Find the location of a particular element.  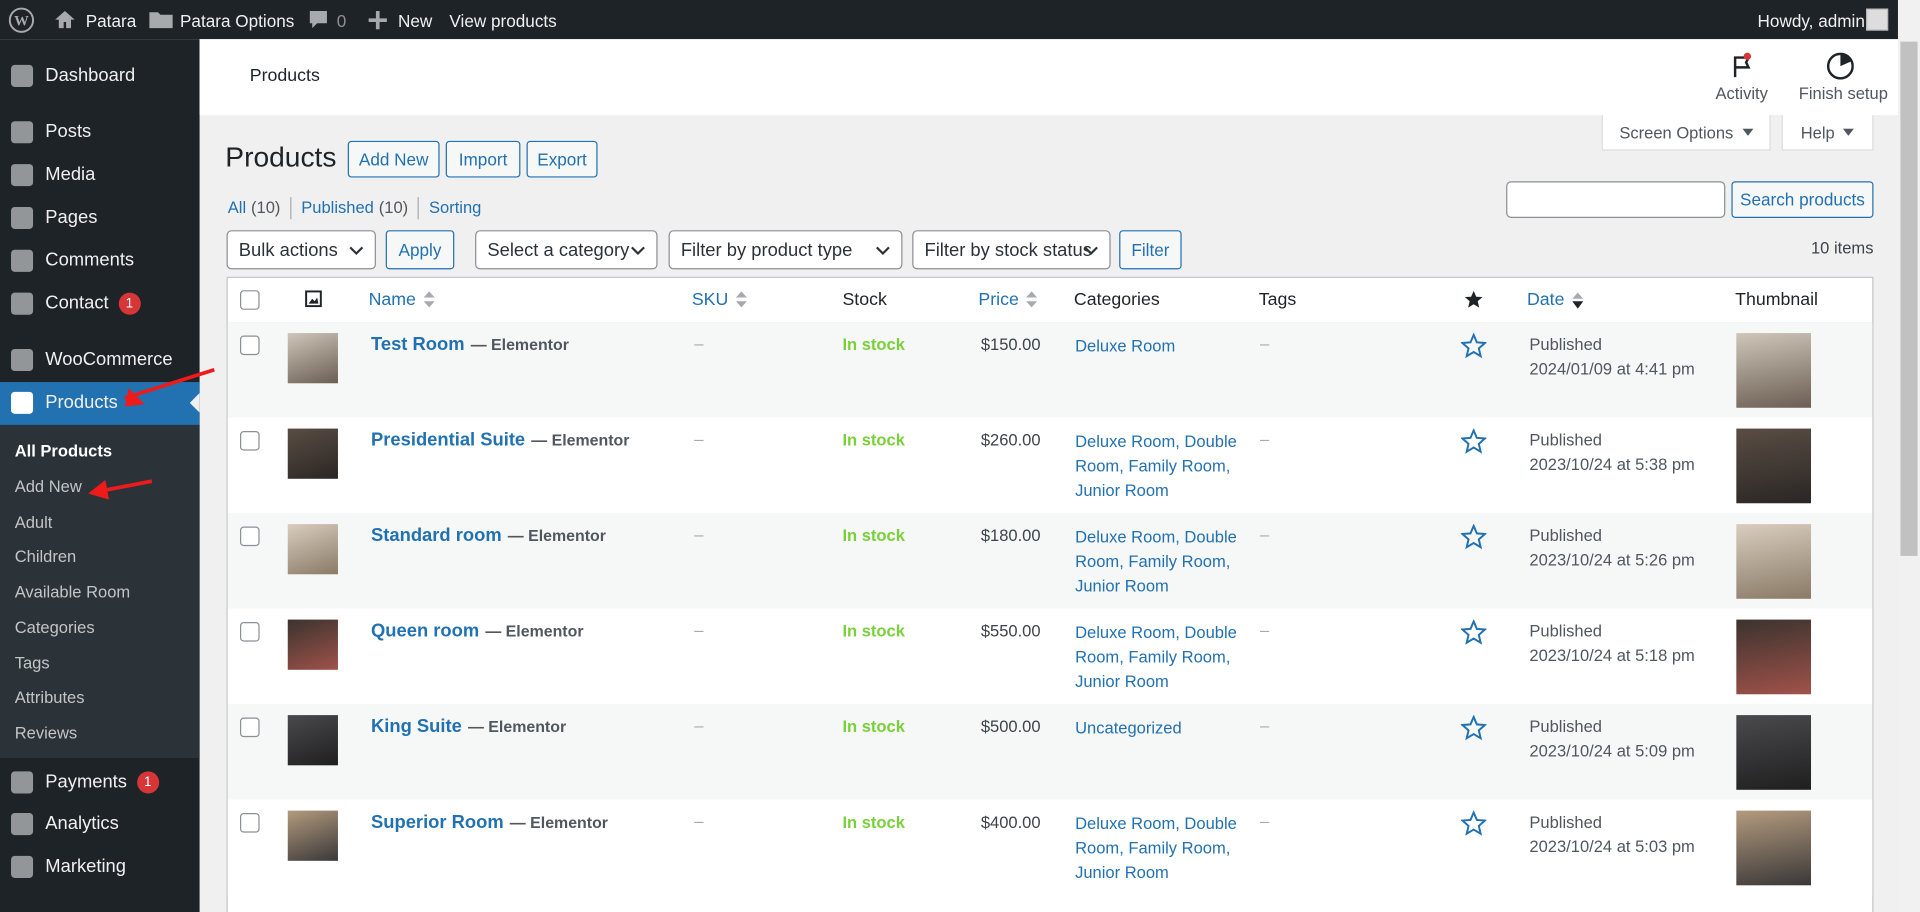

view-label: All is located at coordinates (237, 207).